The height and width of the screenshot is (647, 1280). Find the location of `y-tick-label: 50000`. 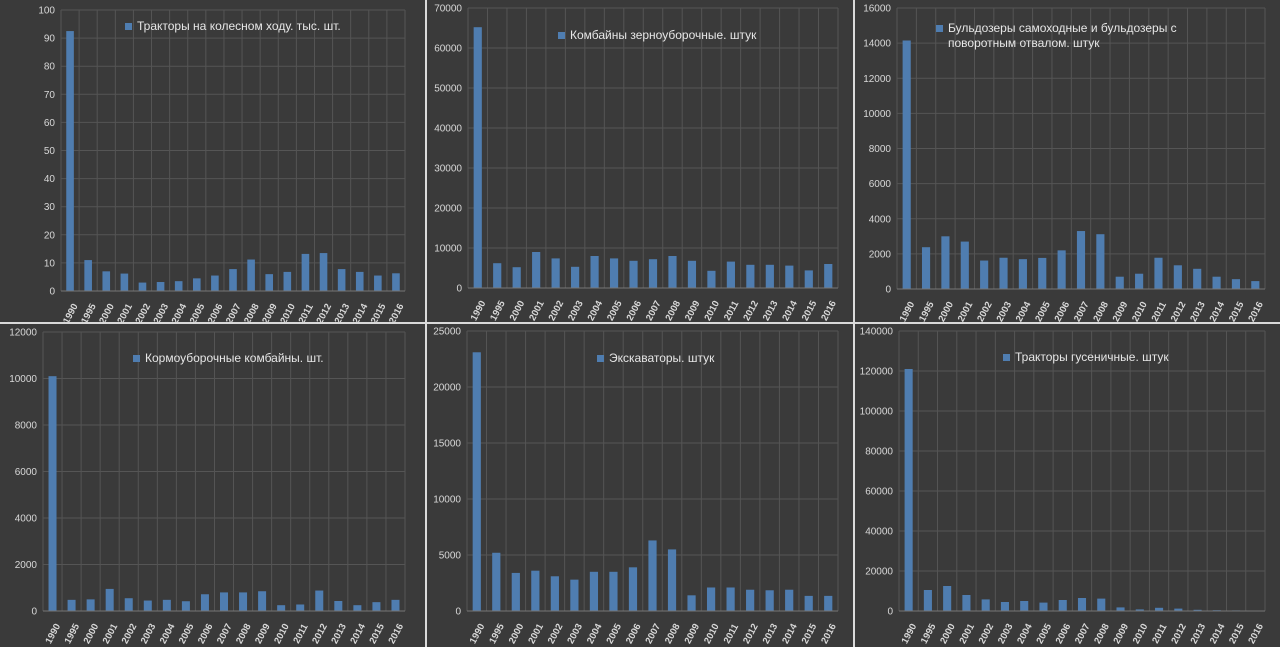

y-tick-label: 50000 is located at coordinates (448, 89).